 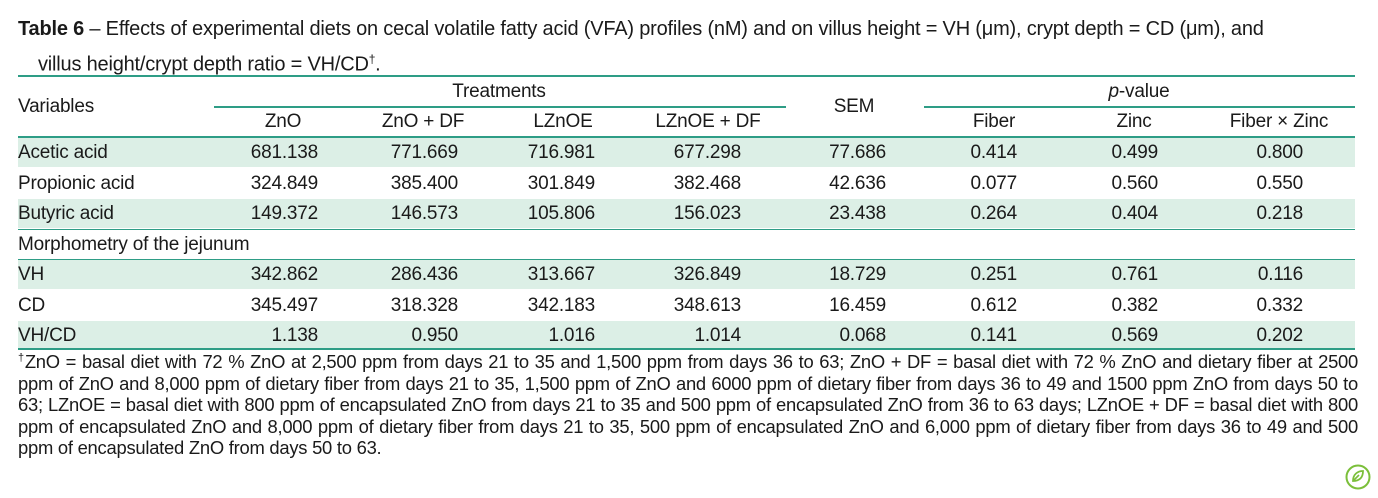 What do you see at coordinates (1134, 274) in the screenshot?
I see `cell-p-zinc: 0.761` at bounding box center [1134, 274].